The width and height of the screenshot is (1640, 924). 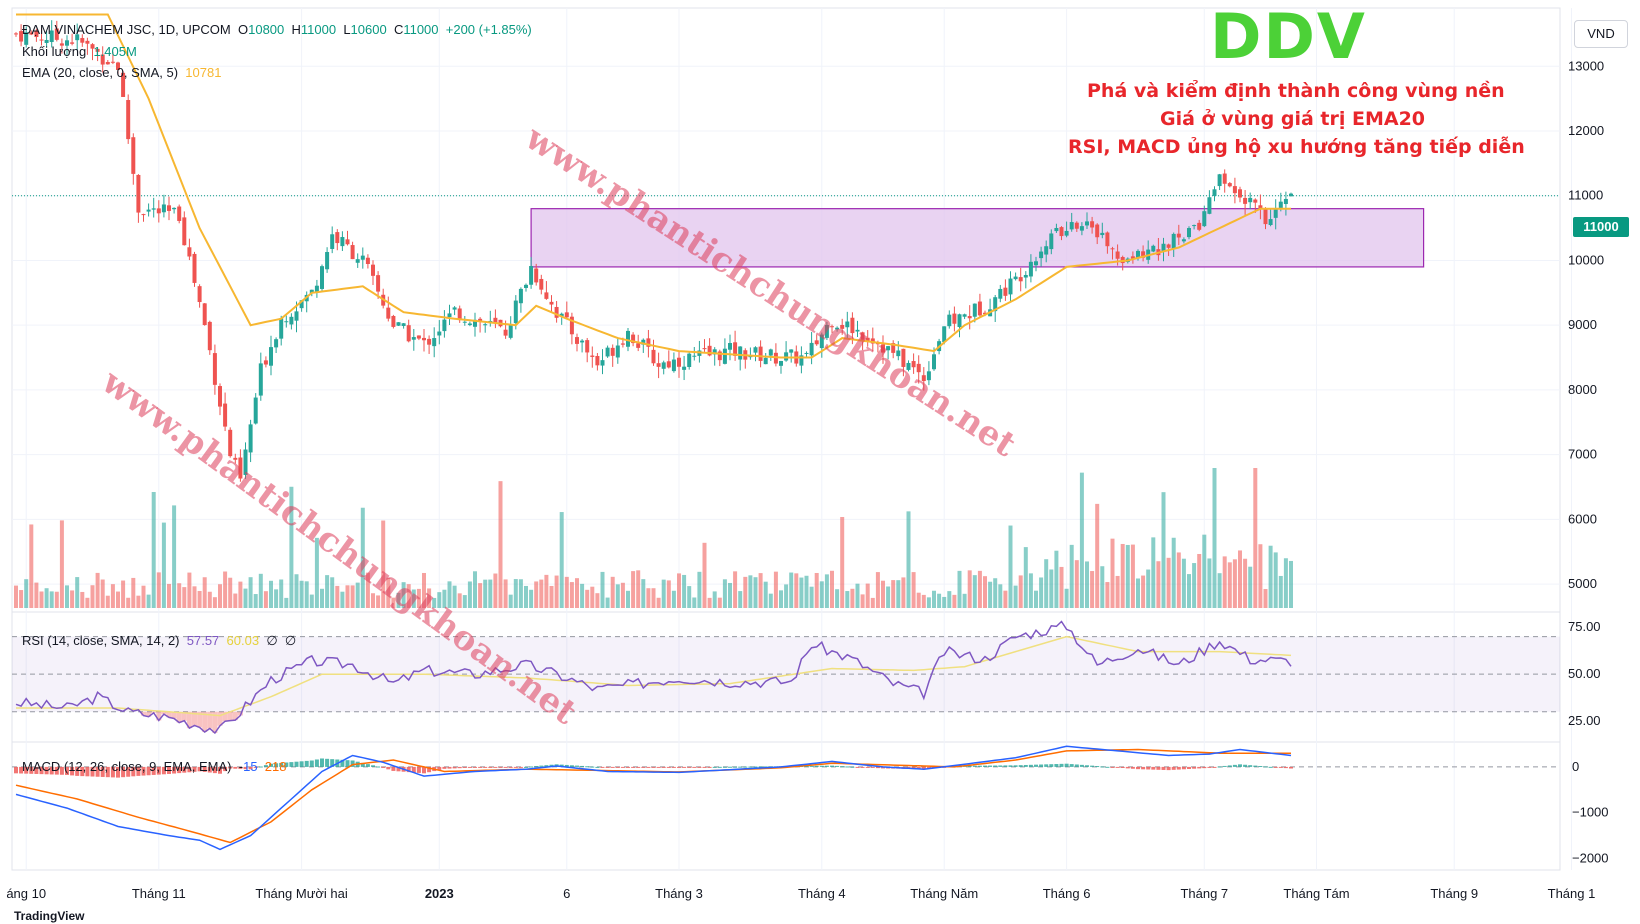 What do you see at coordinates (1293, 119) in the screenshot?
I see `note-line-2: Giá ở vùng giá trị EMA20` at bounding box center [1293, 119].